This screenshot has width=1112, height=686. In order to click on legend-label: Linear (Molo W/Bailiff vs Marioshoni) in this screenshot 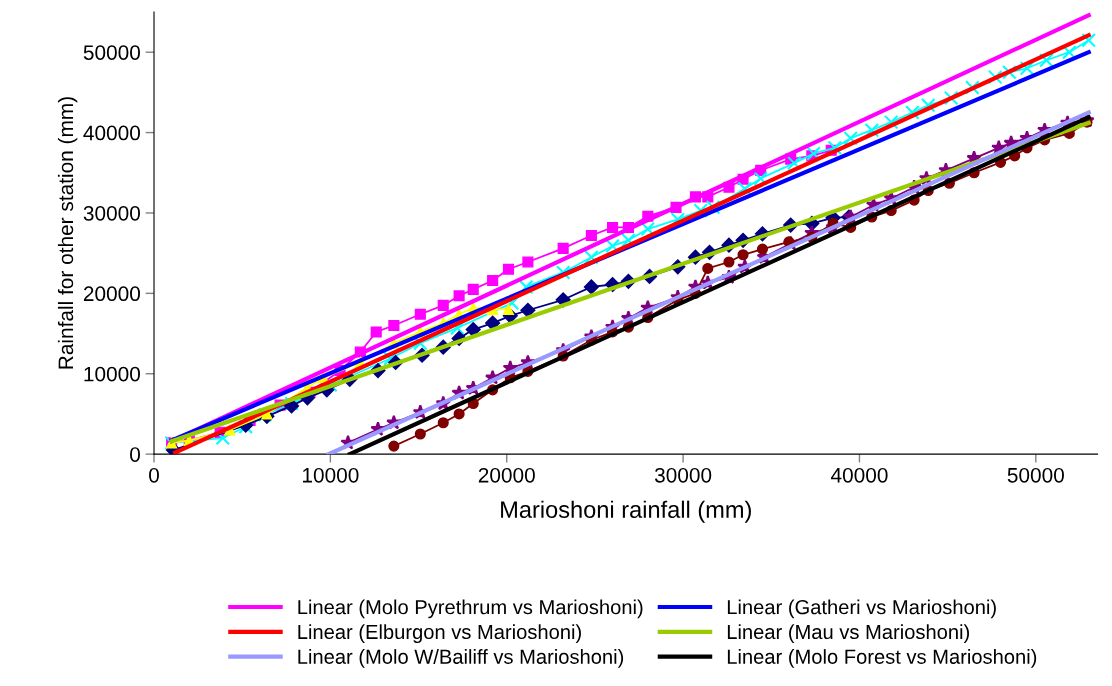, I will do `click(461, 658)`.